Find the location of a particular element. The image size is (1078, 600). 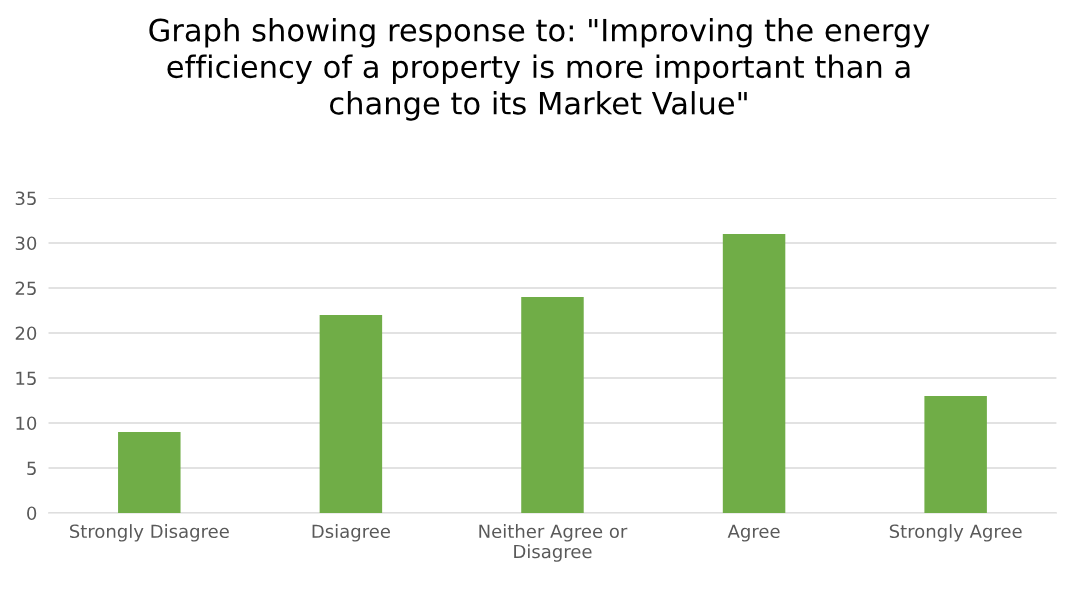

y-tick-label: 15 is located at coordinates (26, 378).